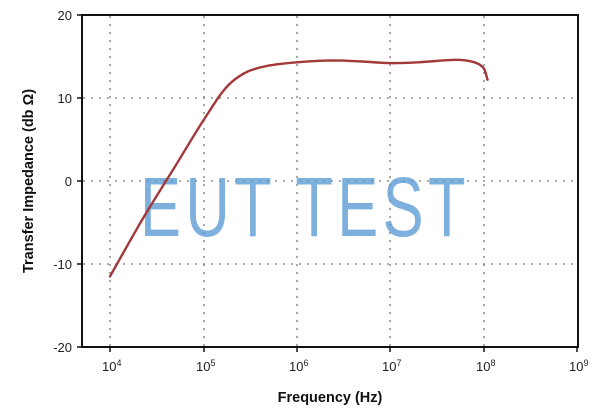 The height and width of the screenshot is (409, 600). Describe the element at coordinates (65, 15) in the screenshot. I see `y-tick-label: 20` at that location.